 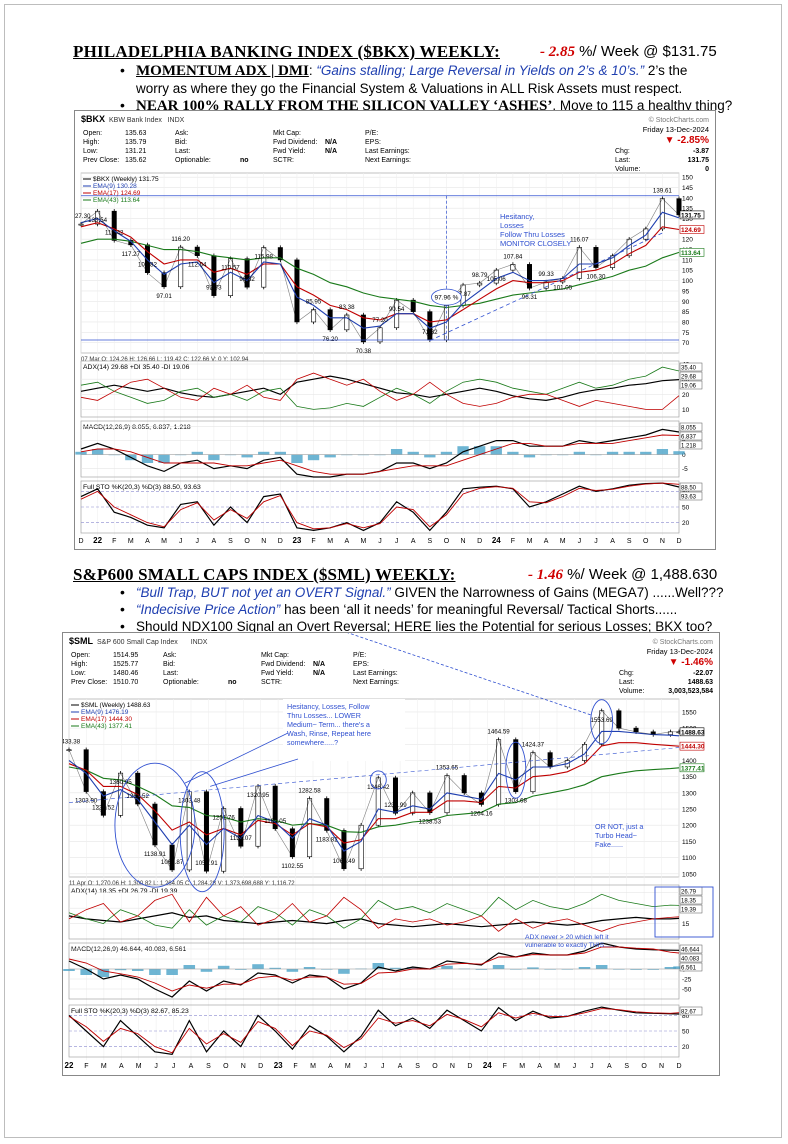 What do you see at coordinates (700, 682) in the screenshot?
I see `quote-value: 1488.63` at bounding box center [700, 682].